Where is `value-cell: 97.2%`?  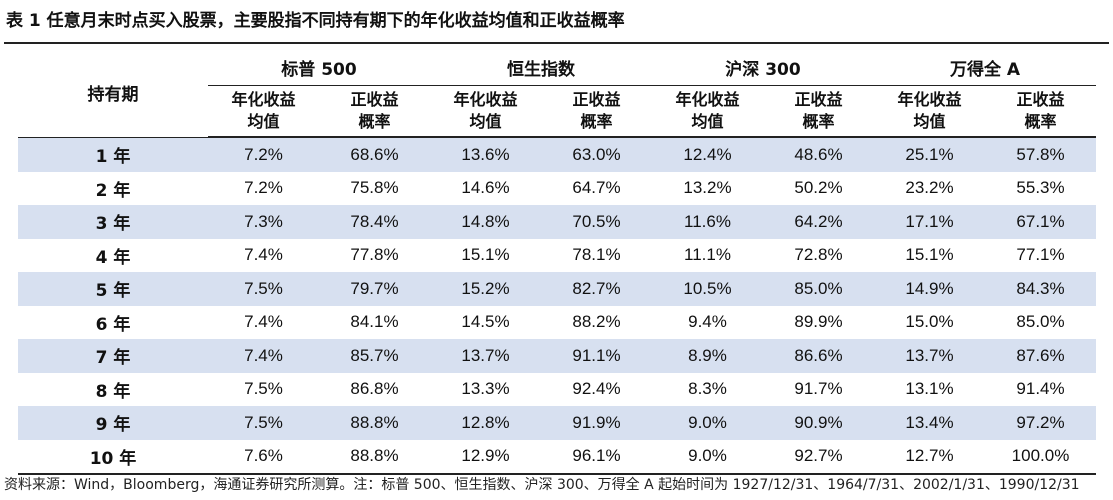 value-cell: 97.2% is located at coordinates (1041, 423).